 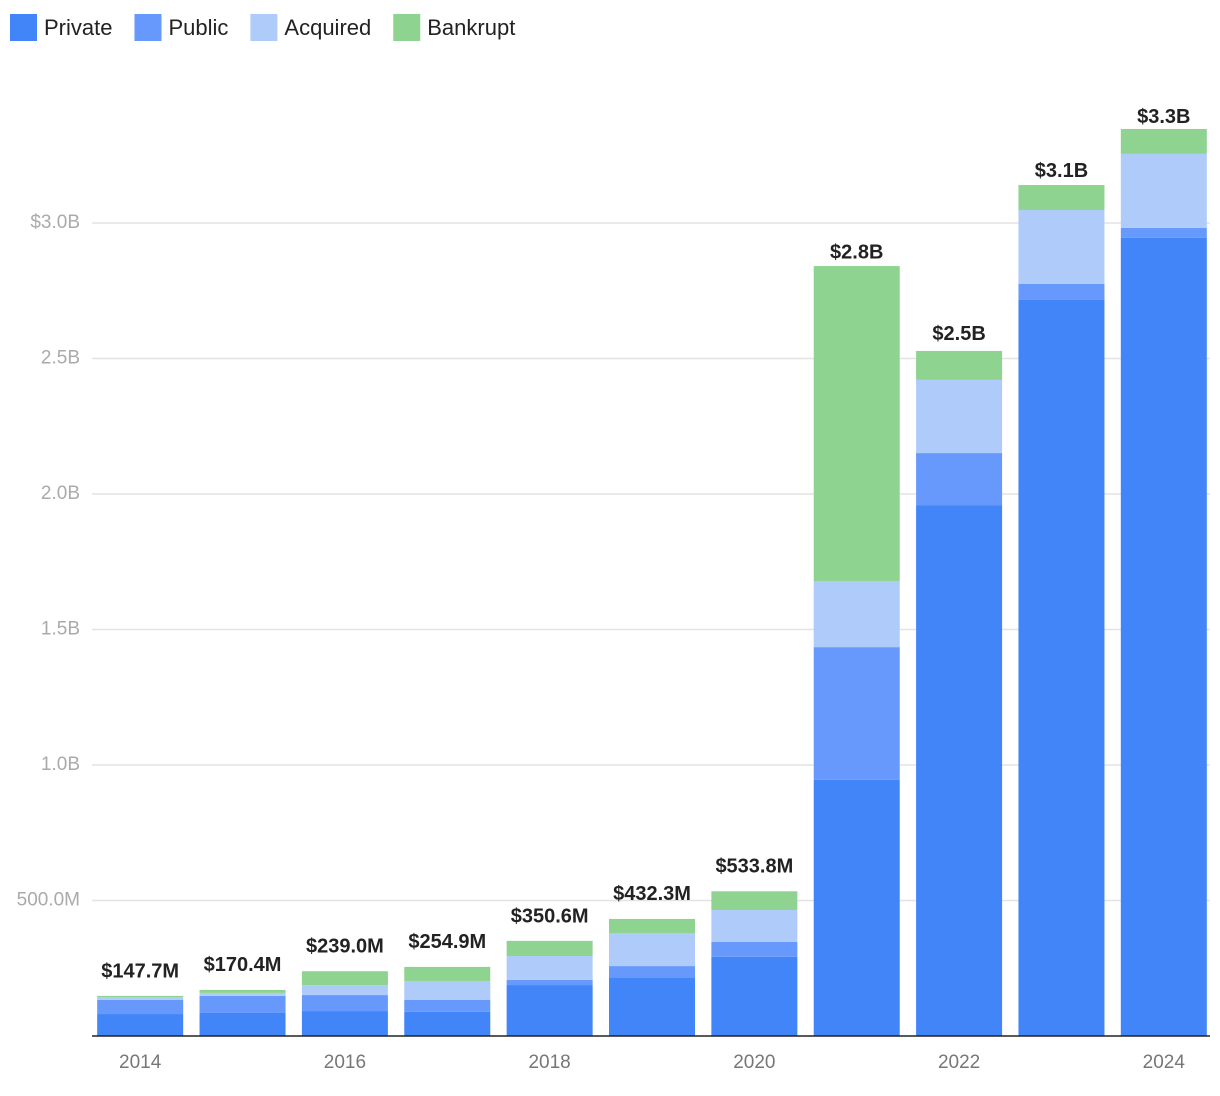 What do you see at coordinates (958, 334) in the screenshot?
I see `total-label: $2.5B` at bounding box center [958, 334].